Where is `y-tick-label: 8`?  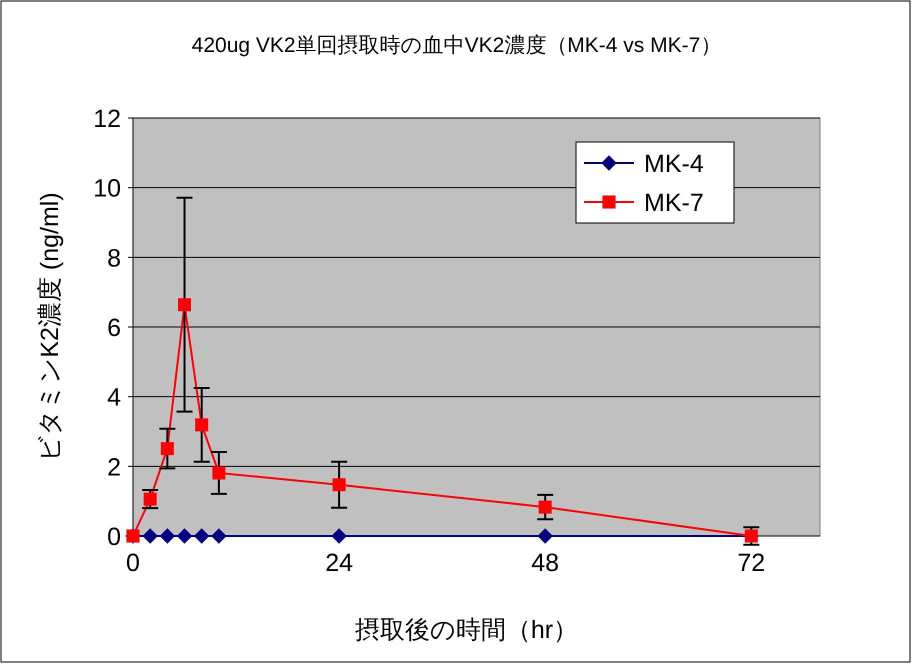
y-tick-label: 8 is located at coordinates (114, 258).